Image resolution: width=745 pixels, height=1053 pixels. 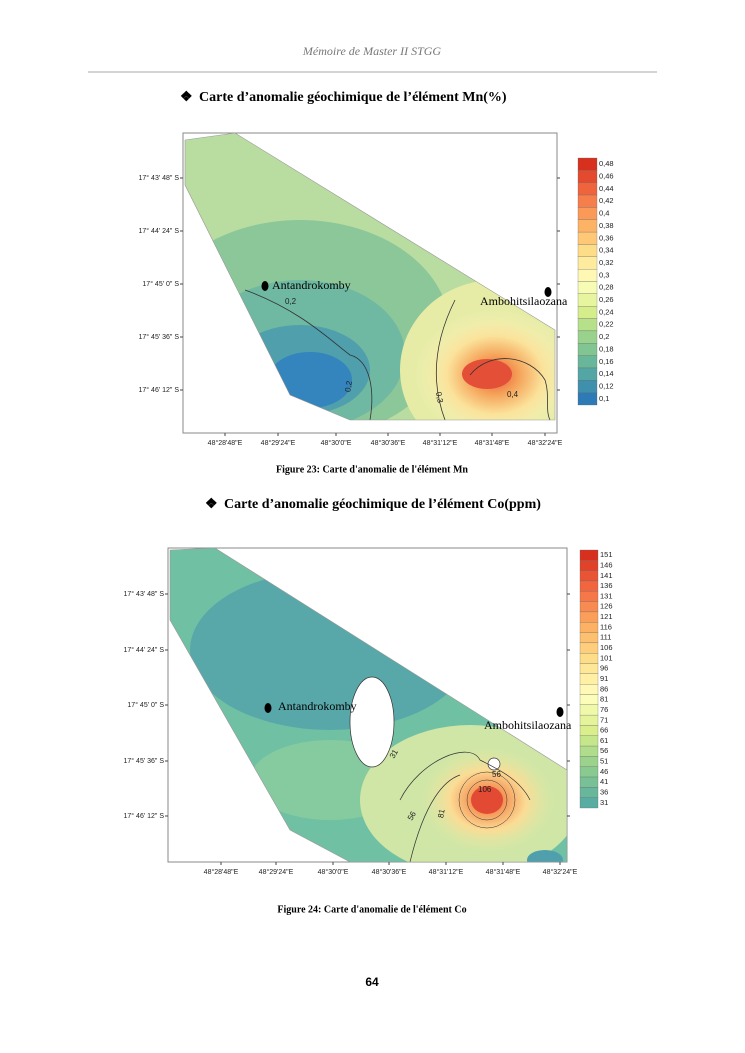 What do you see at coordinates (606, 361) in the screenshot?
I see `legend-label: 0,16` at bounding box center [606, 361].